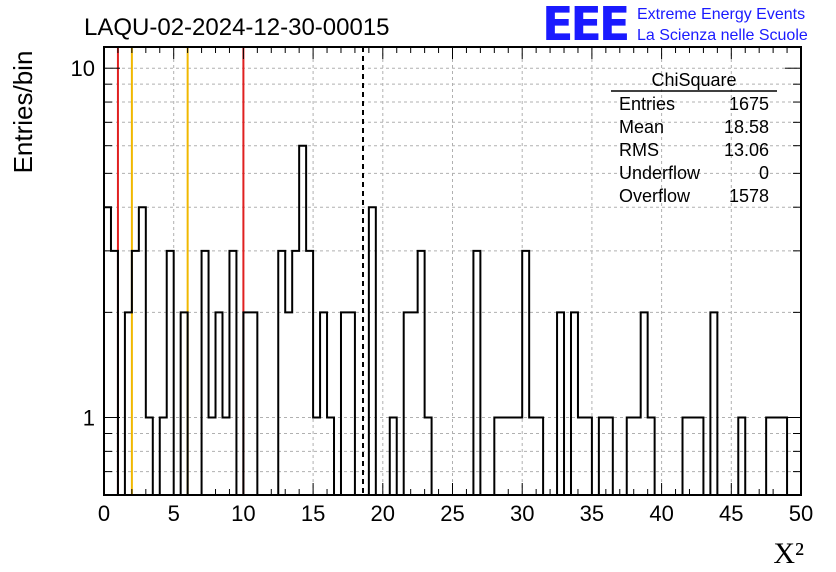 Image resolution: width=836 pixels, height=572 pixels. Describe the element at coordinates (174, 513) in the screenshot. I see `x-tick-label: 5` at that location.